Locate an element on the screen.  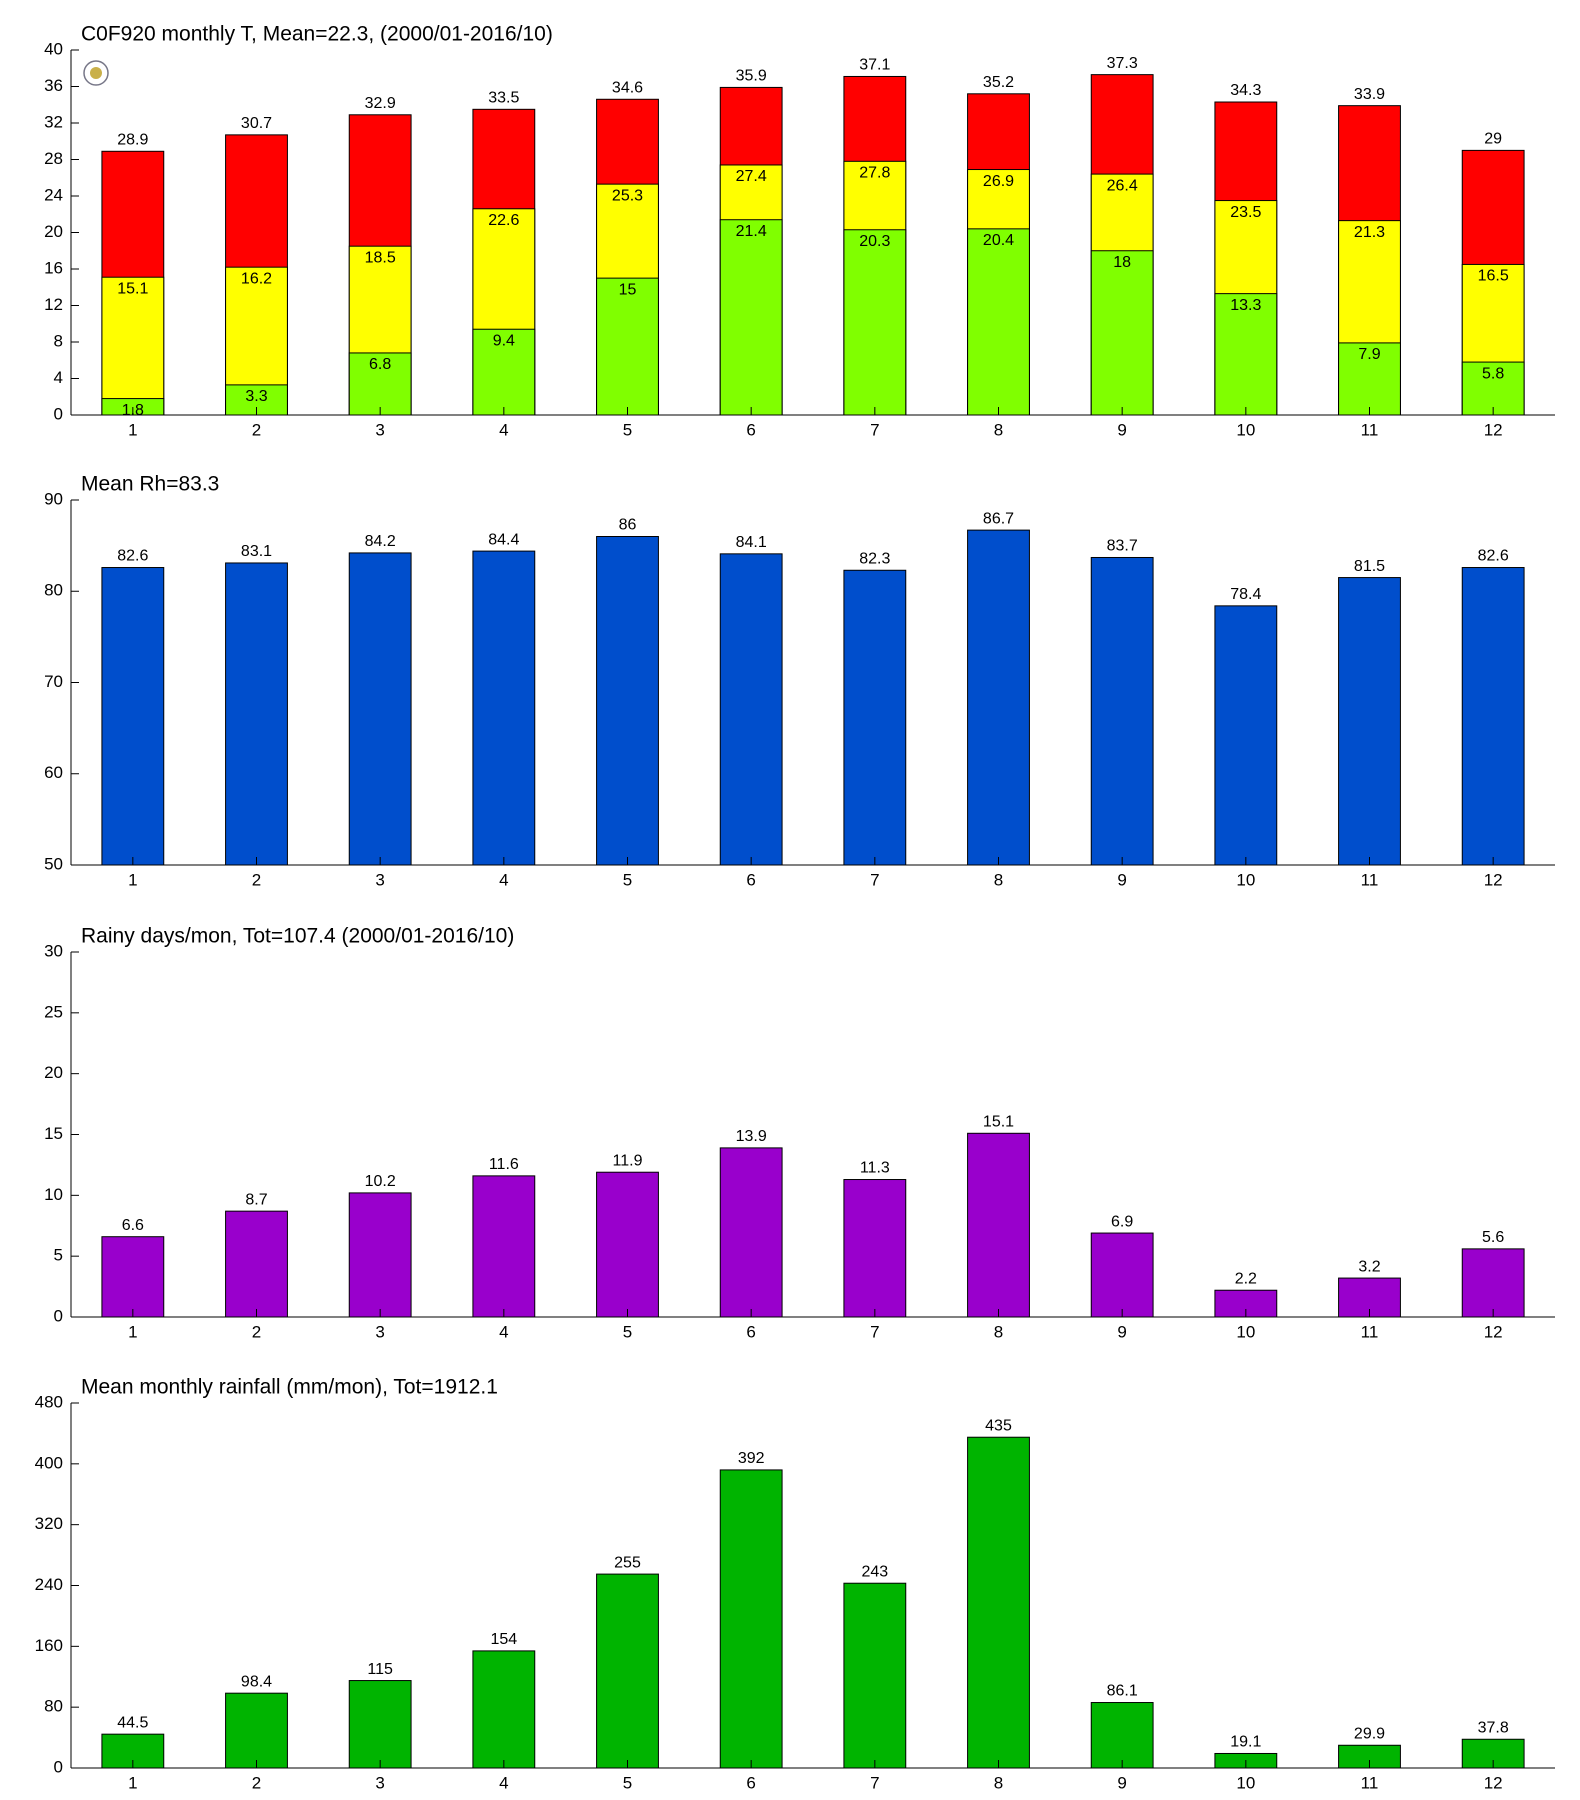
data-label: 8.7 is located at coordinates (256, 1199).